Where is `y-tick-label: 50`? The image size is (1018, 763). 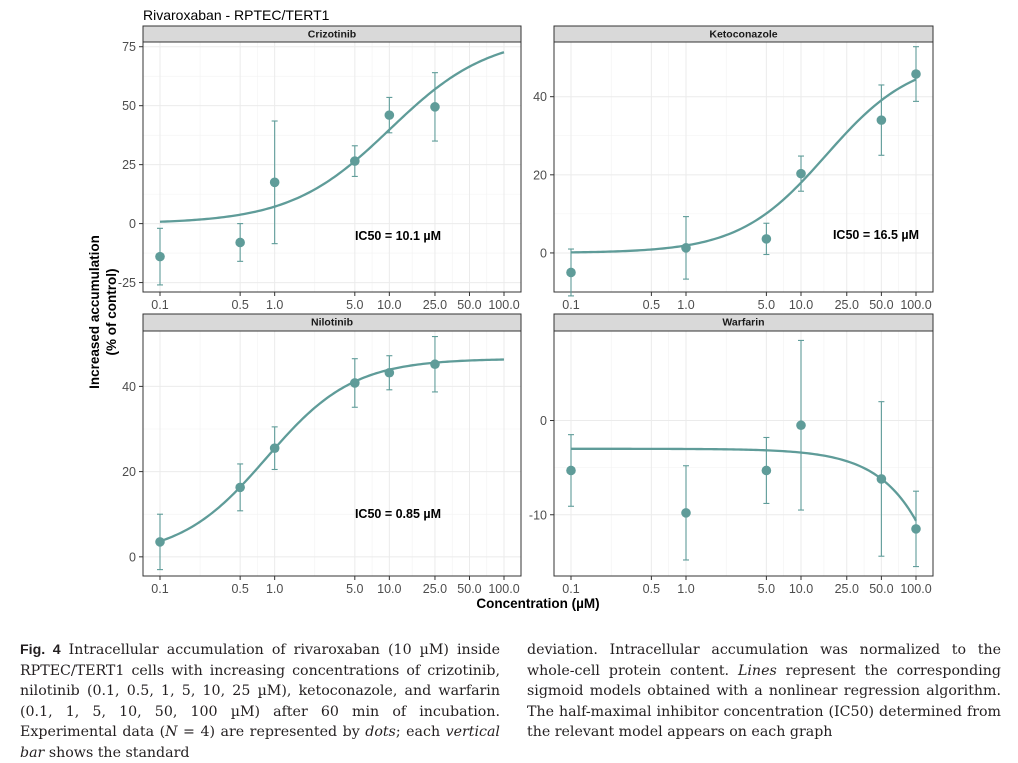
y-tick-label: 50 is located at coordinates (129, 106).